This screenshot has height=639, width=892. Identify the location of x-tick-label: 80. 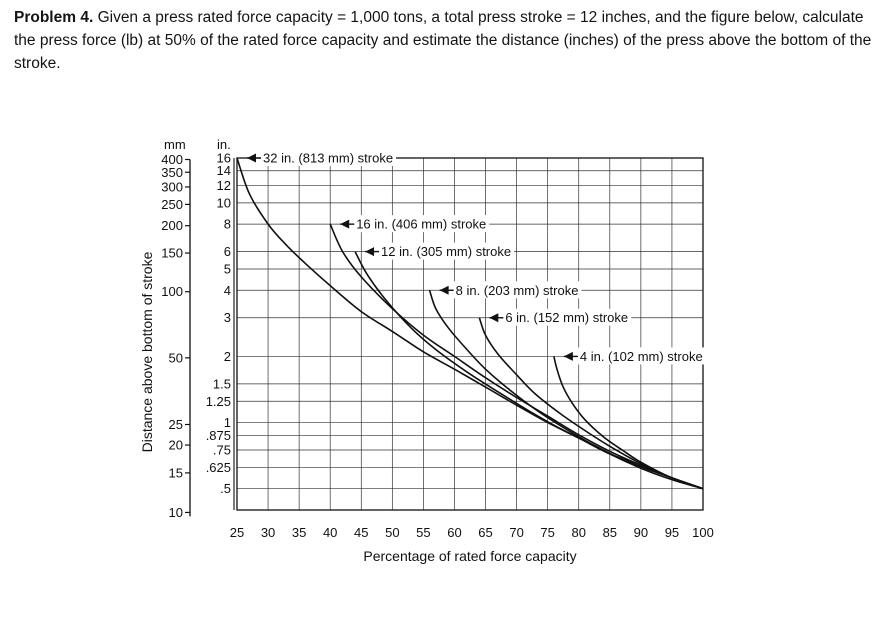
(578, 532).